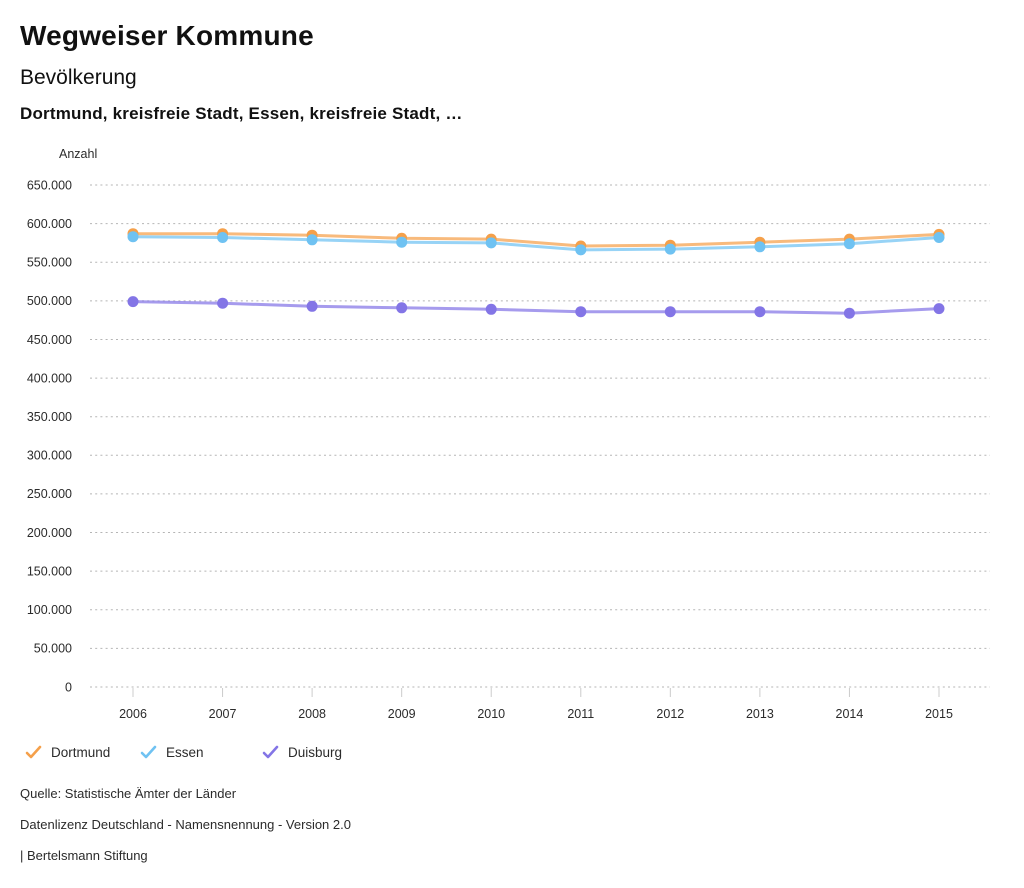 This screenshot has height=888, width=1024. What do you see at coordinates (223, 714) in the screenshot?
I see `svg-text: 2007` at bounding box center [223, 714].